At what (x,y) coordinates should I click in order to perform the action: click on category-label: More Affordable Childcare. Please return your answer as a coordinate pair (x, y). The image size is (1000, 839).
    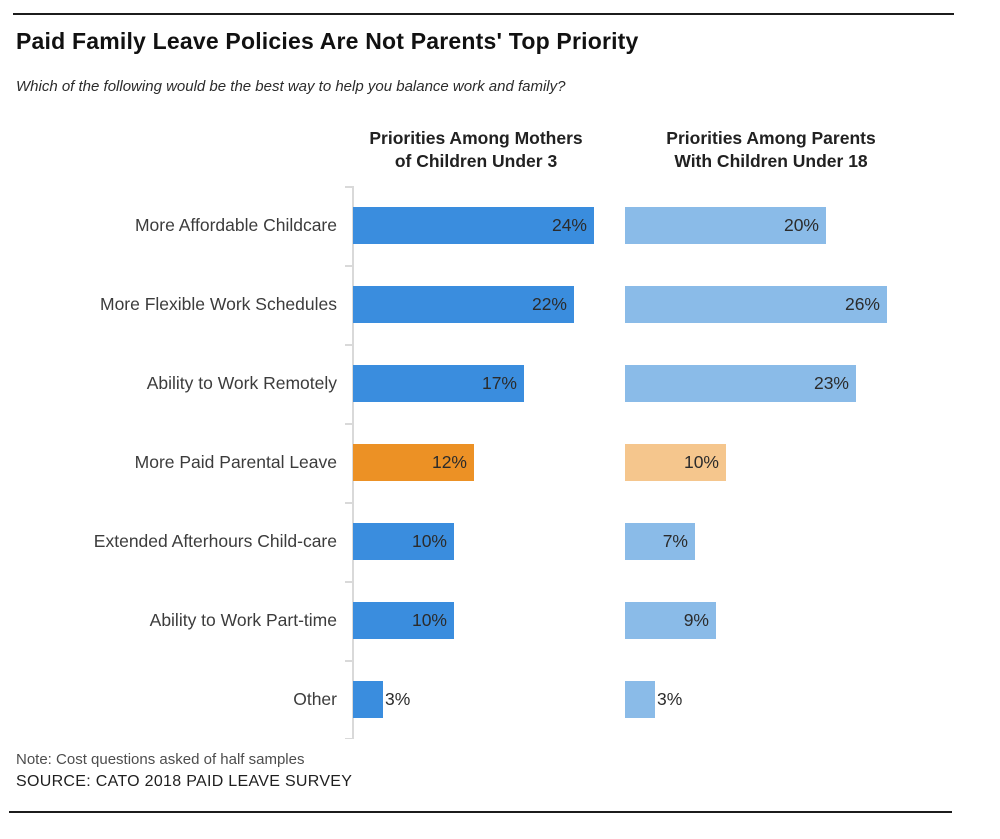
    Looking at the image, I should click on (235, 225).